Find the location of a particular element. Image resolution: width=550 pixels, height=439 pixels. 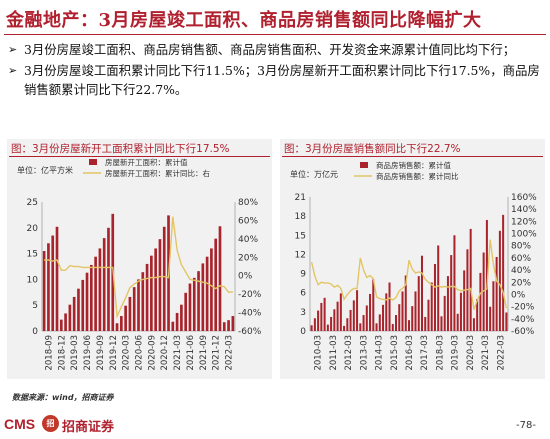

y-left-tick-label: 18 is located at coordinates (301, 217).